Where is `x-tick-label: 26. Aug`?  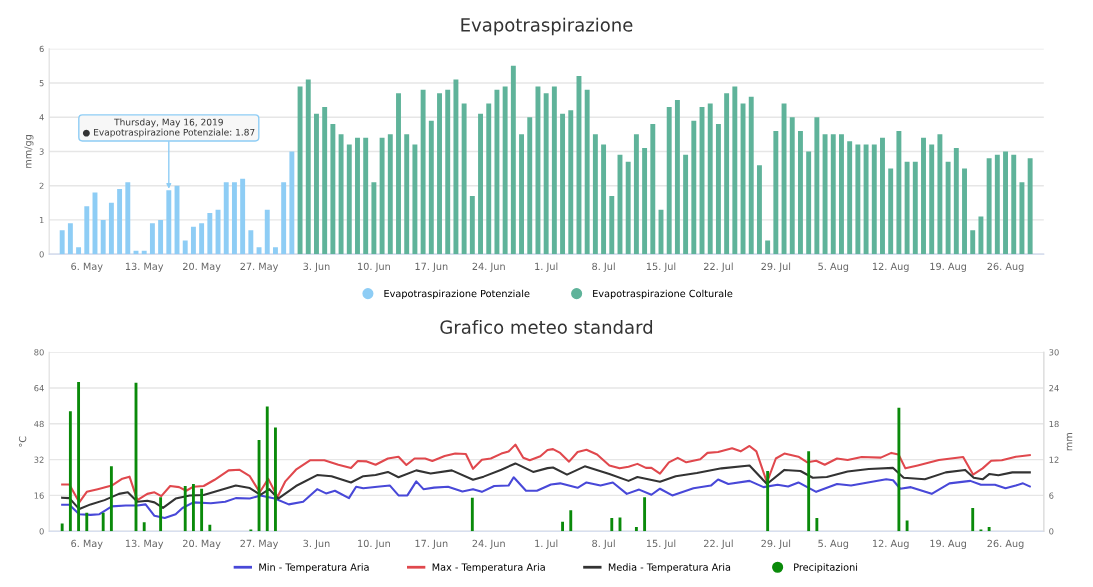
x-tick-label: 26. Aug is located at coordinates (1005, 267).